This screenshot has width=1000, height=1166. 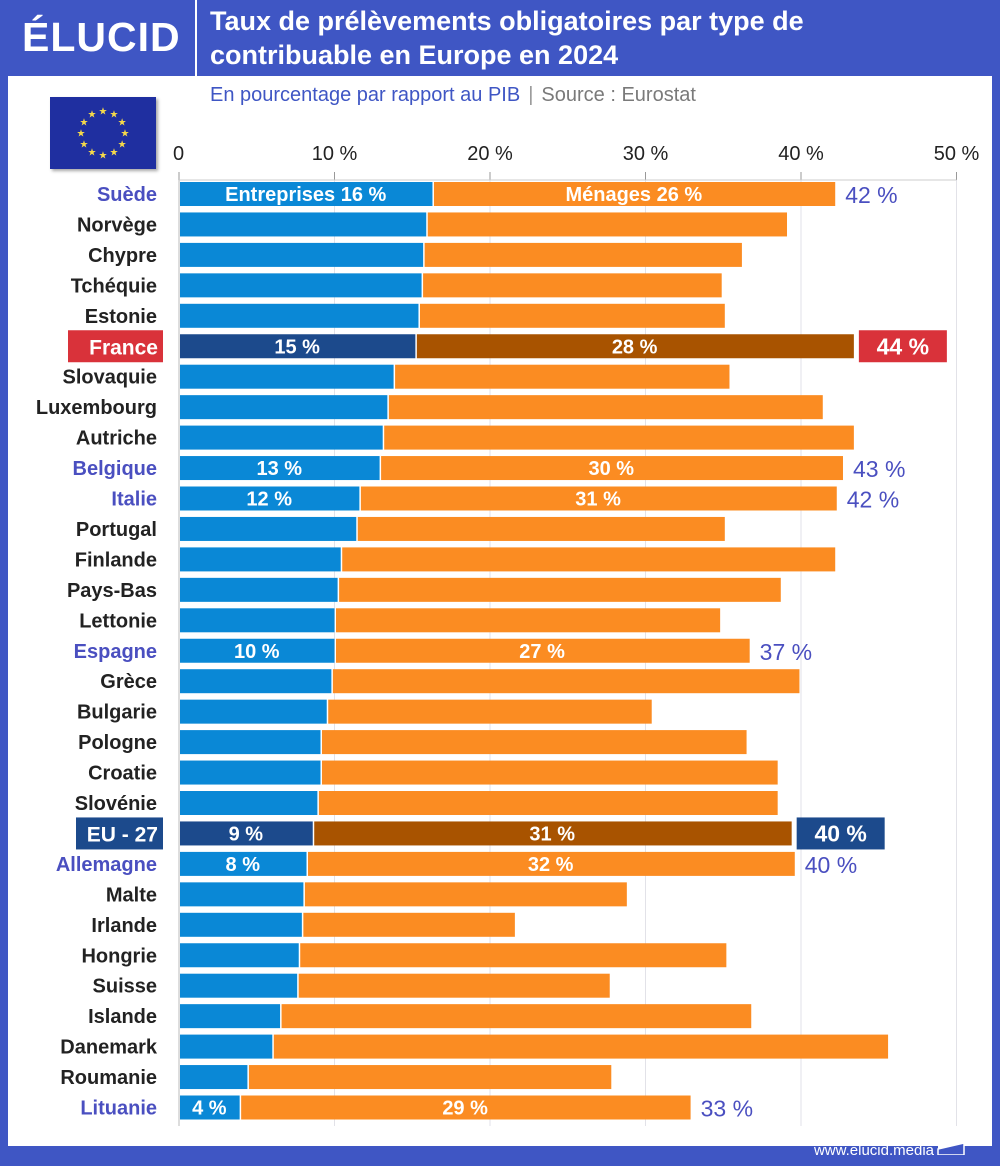 I want to click on country-label: Italie, so click(x=134, y=500).